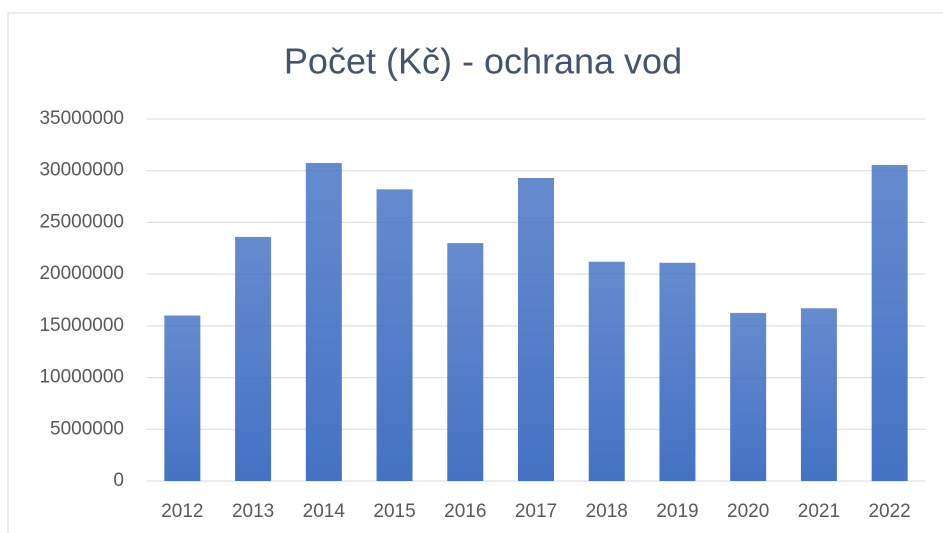 Image resolution: width=943 pixels, height=533 pixels. I want to click on x-tick-label: 2017, so click(536, 511).